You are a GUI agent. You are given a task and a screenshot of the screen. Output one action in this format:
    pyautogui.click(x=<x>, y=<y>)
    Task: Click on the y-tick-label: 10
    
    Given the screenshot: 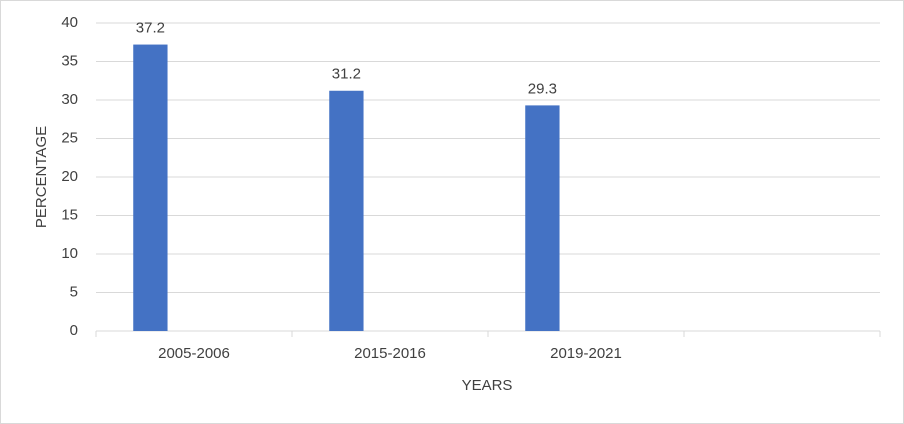 What is the action you would take?
    pyautogui.click(x=69, y=253)
    